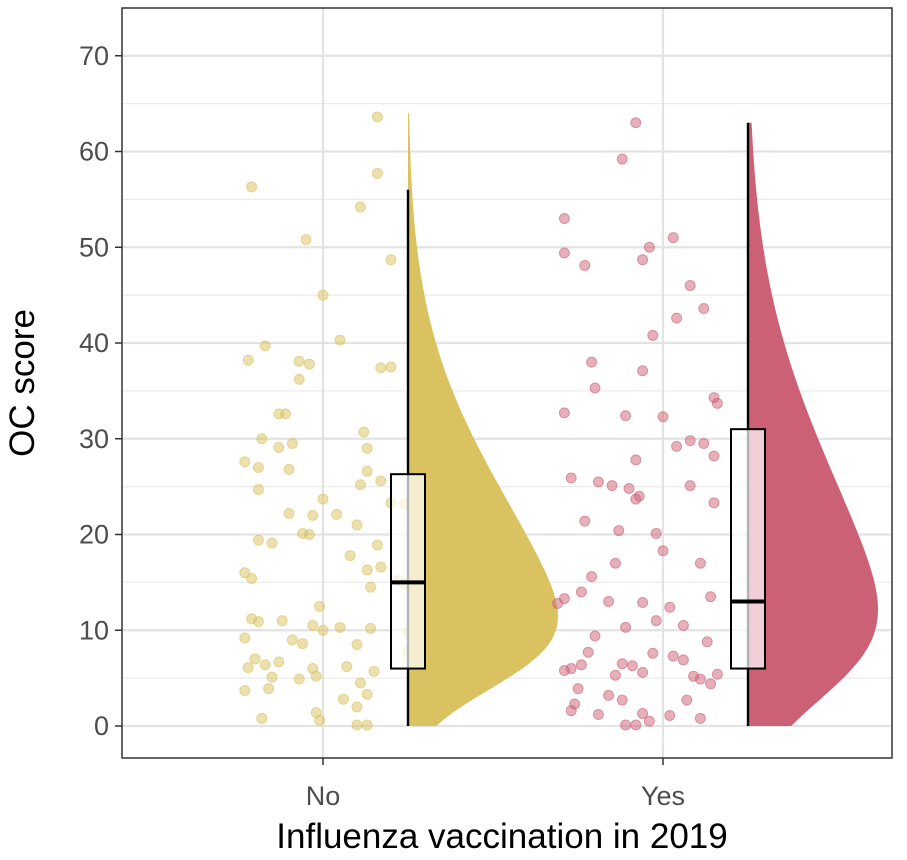 The width and height of the screenshot is (907, 860). What do you see at coordinates (94, 439) in the screenshot?
I see `y-tick-label: 30` at bounding box center [94, 439].